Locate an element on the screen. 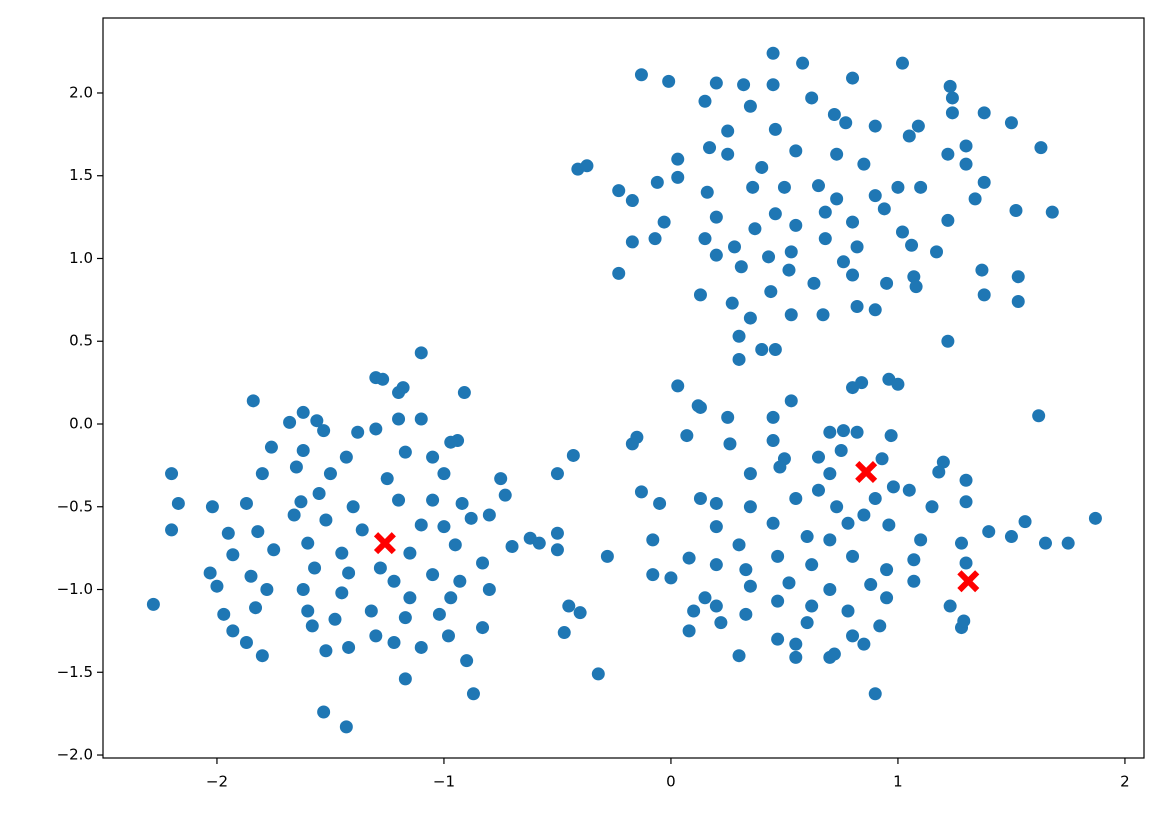  y-tick-label: 0.5 is located at coordinates (81, 341).